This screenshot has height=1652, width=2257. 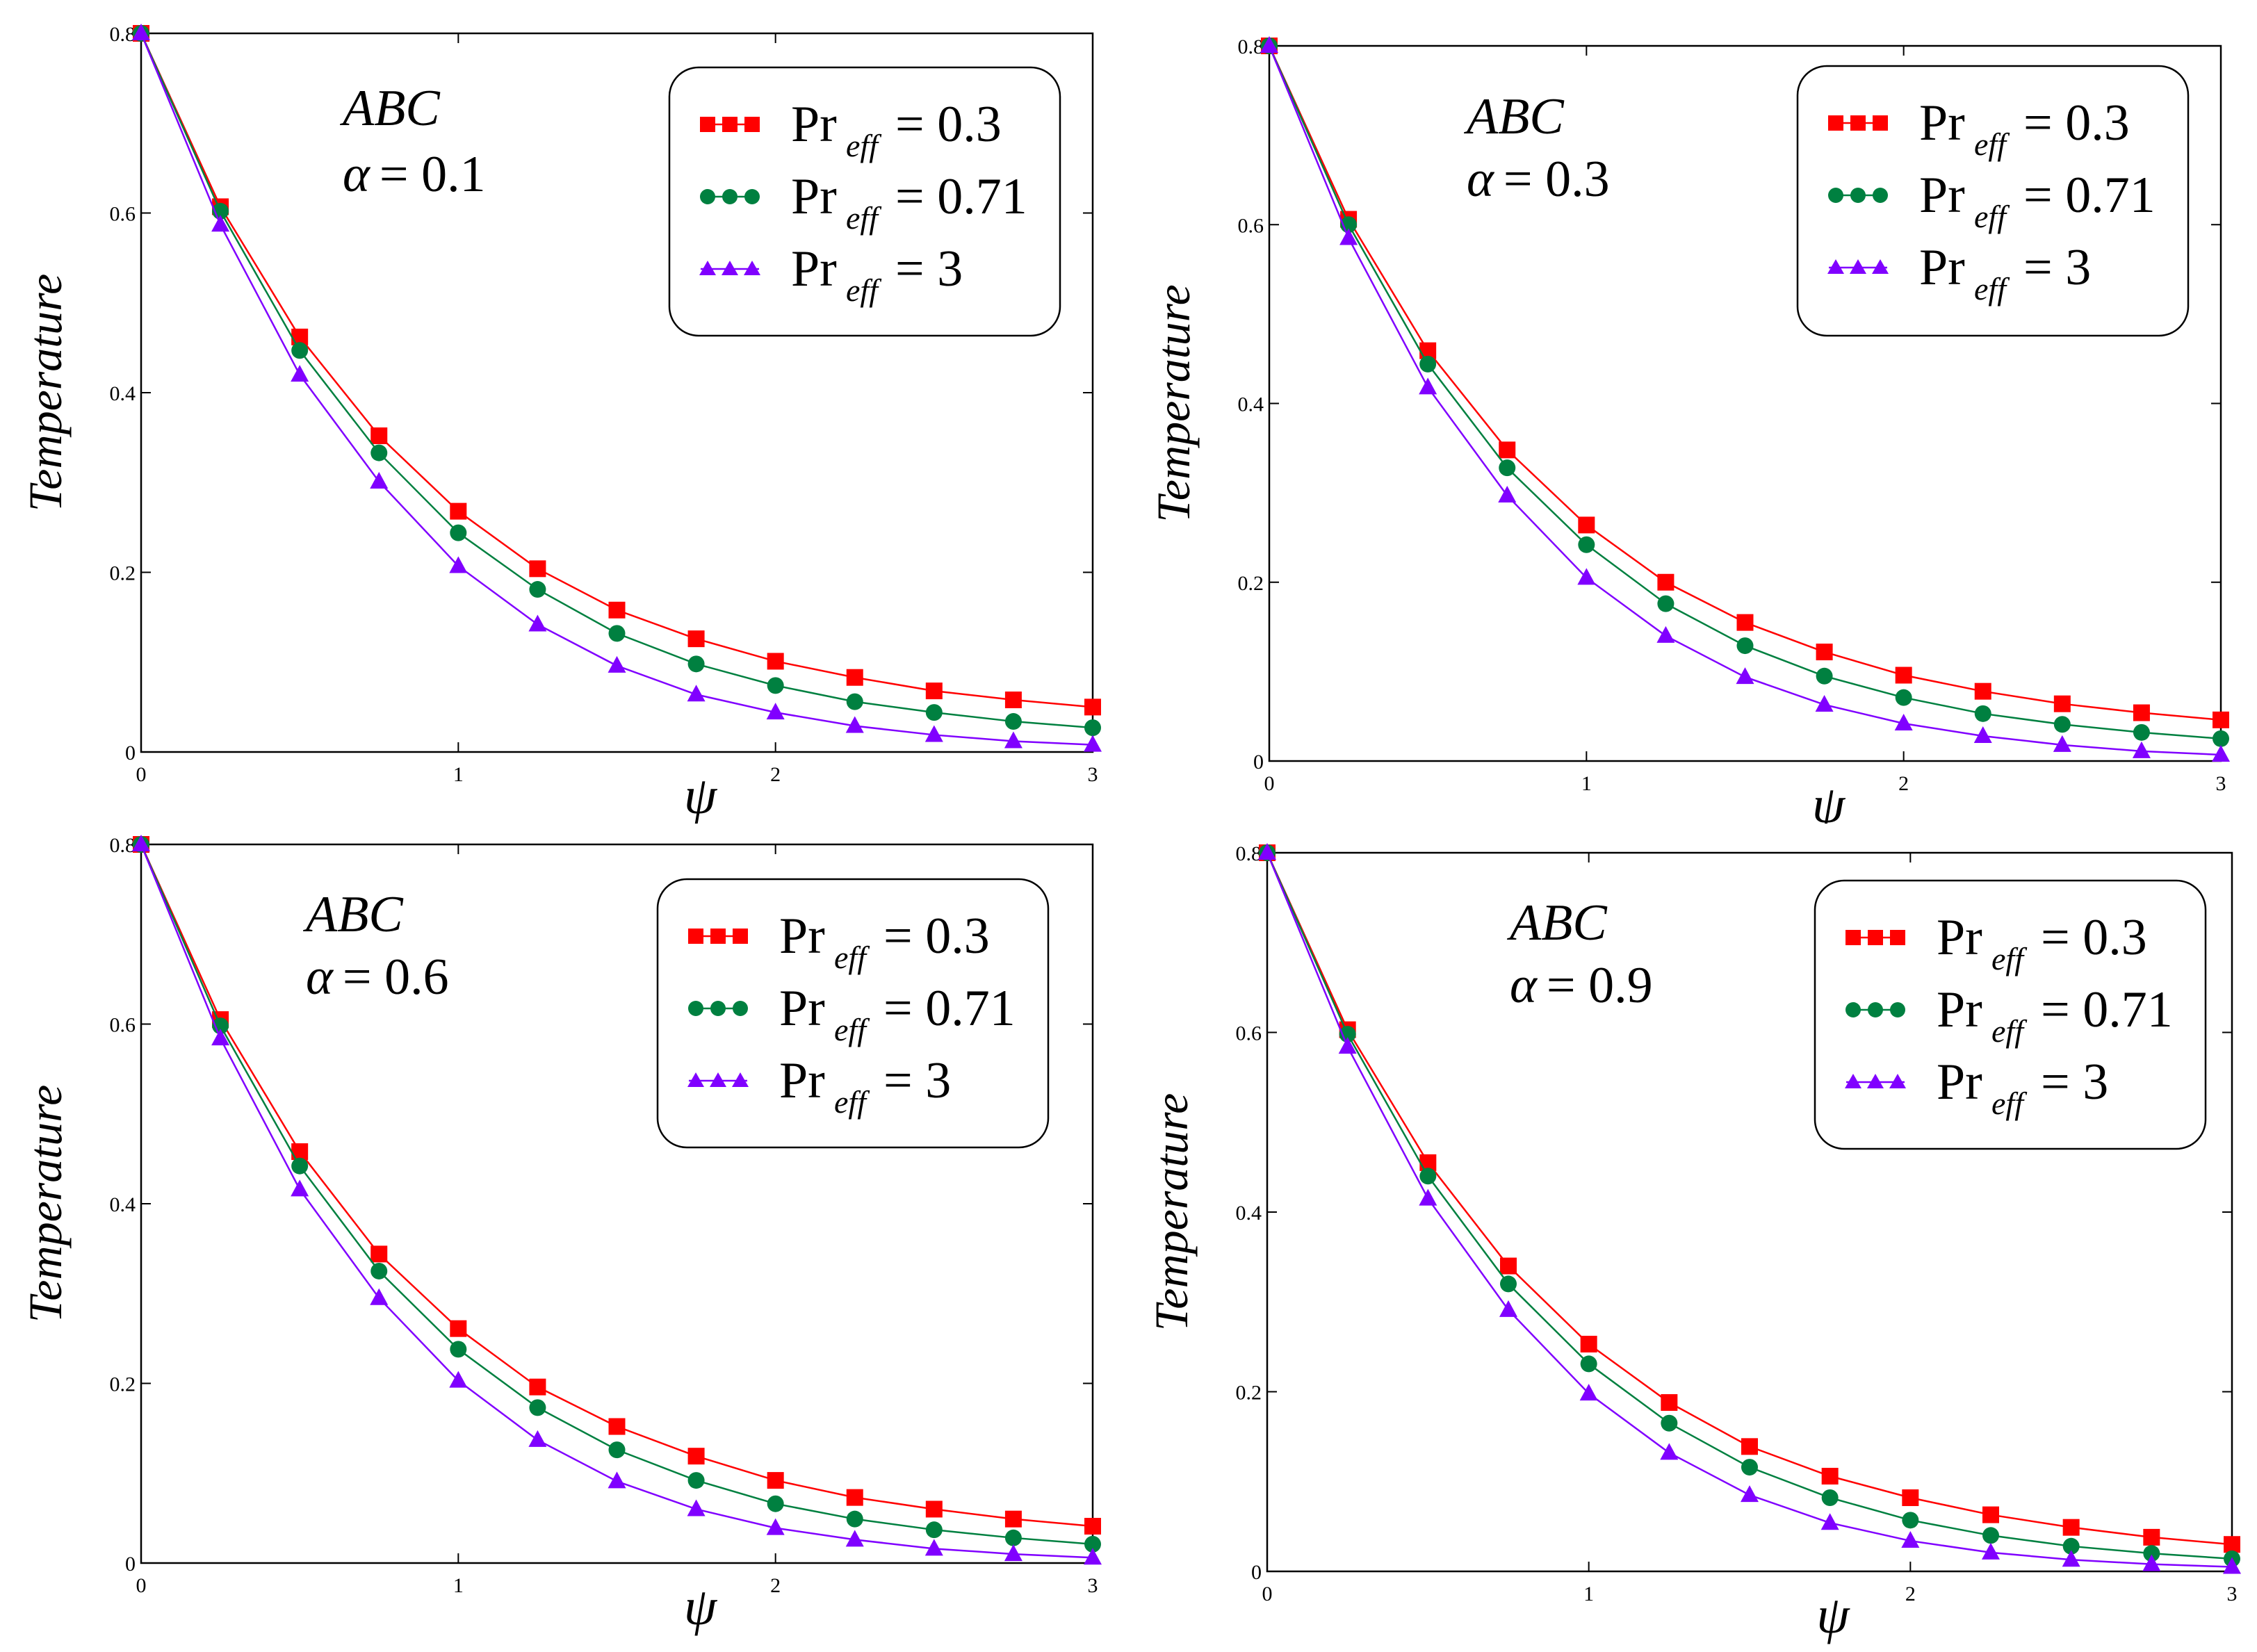 I want to click on y-tick-label: 0.6, so click(x=1251, y=225).